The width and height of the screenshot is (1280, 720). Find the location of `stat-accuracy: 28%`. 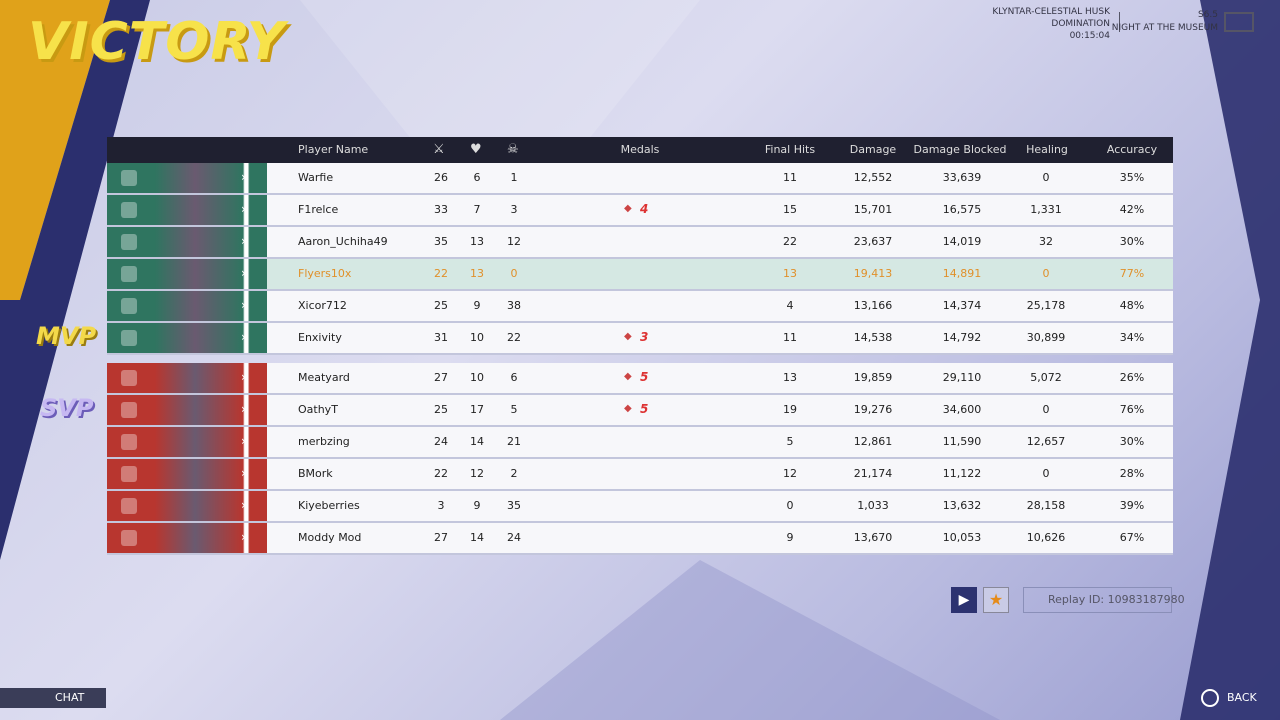

stat-accuracy: 28% is located at coordinates (1132, 473).